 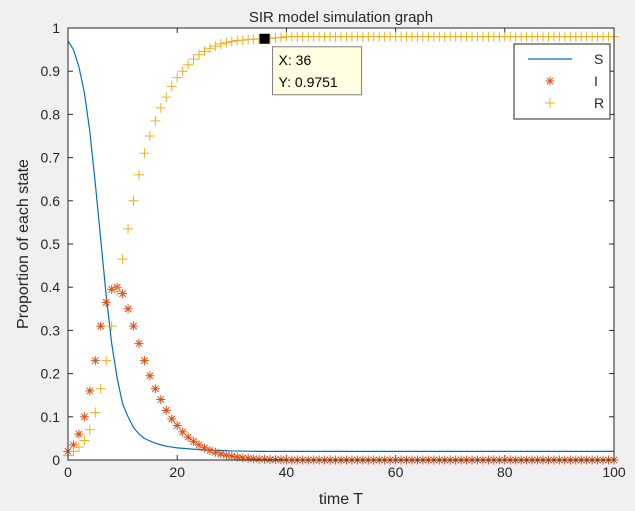 I want to click on y-axis-label: Proportion of each state, so click(x=23, y=244).